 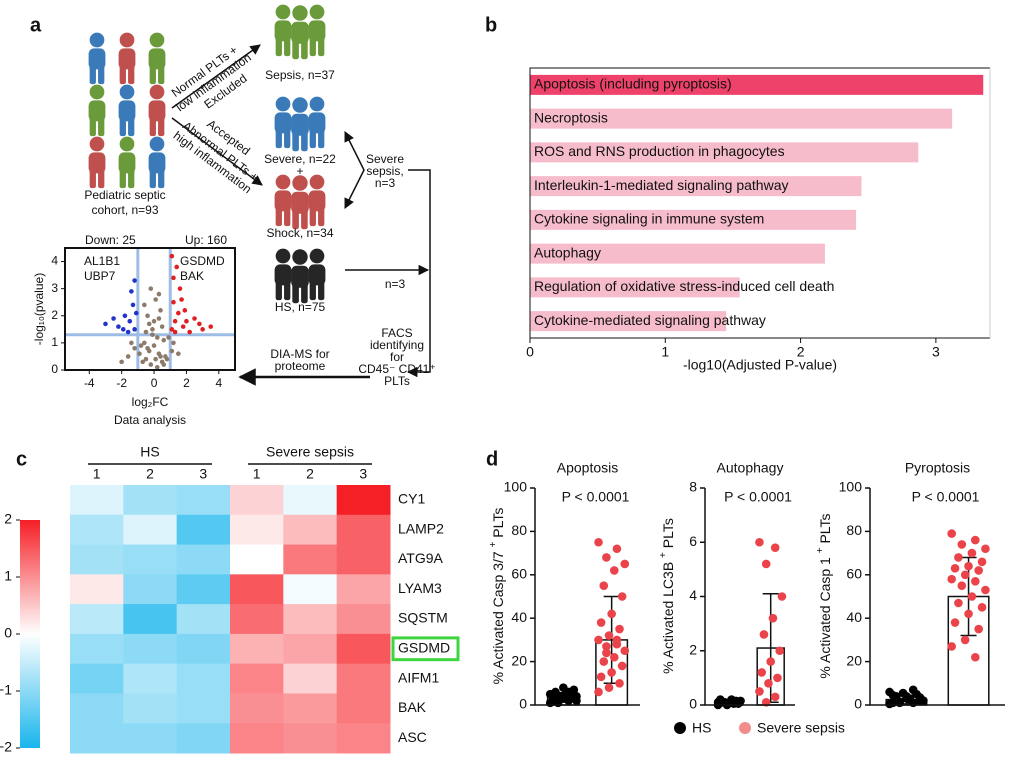 What do you see at coordinates (661, 185) in the screenshot?
I see `category-label: Interleukin-1-mediated signaling pathway` at bounding box center [661, 185].